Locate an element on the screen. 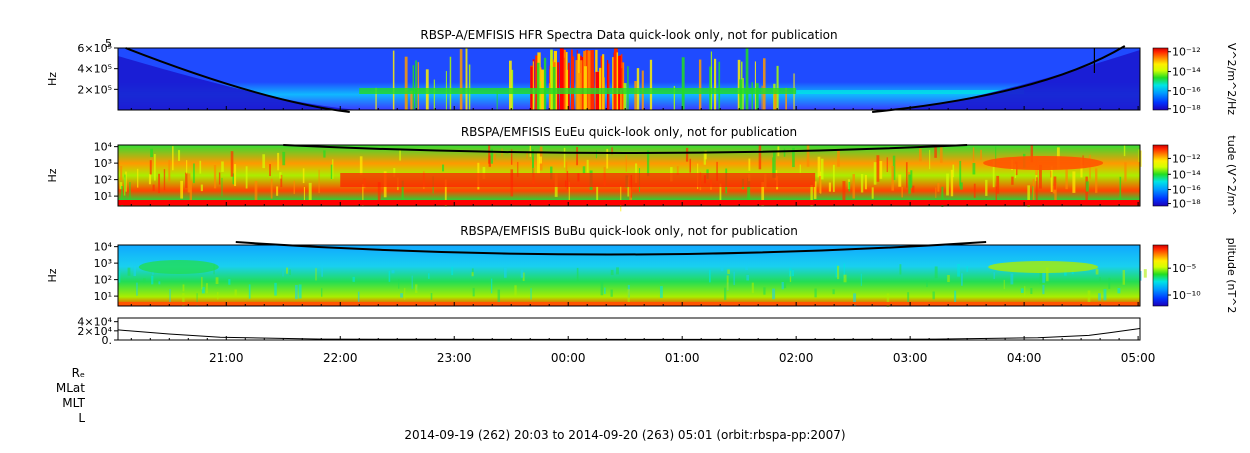  colorbar-tick-label-eueu: 10⁻¹⁶ is located at coordinates (1186, 190).